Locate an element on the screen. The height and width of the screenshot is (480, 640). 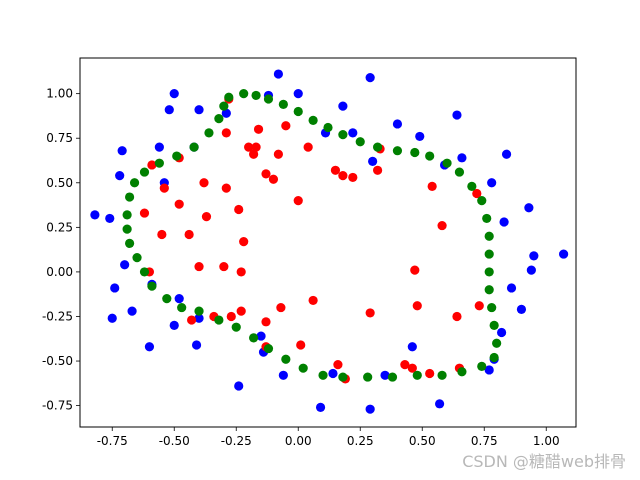
y-tick-label: 0.25 is located at coordinates (59, 227).